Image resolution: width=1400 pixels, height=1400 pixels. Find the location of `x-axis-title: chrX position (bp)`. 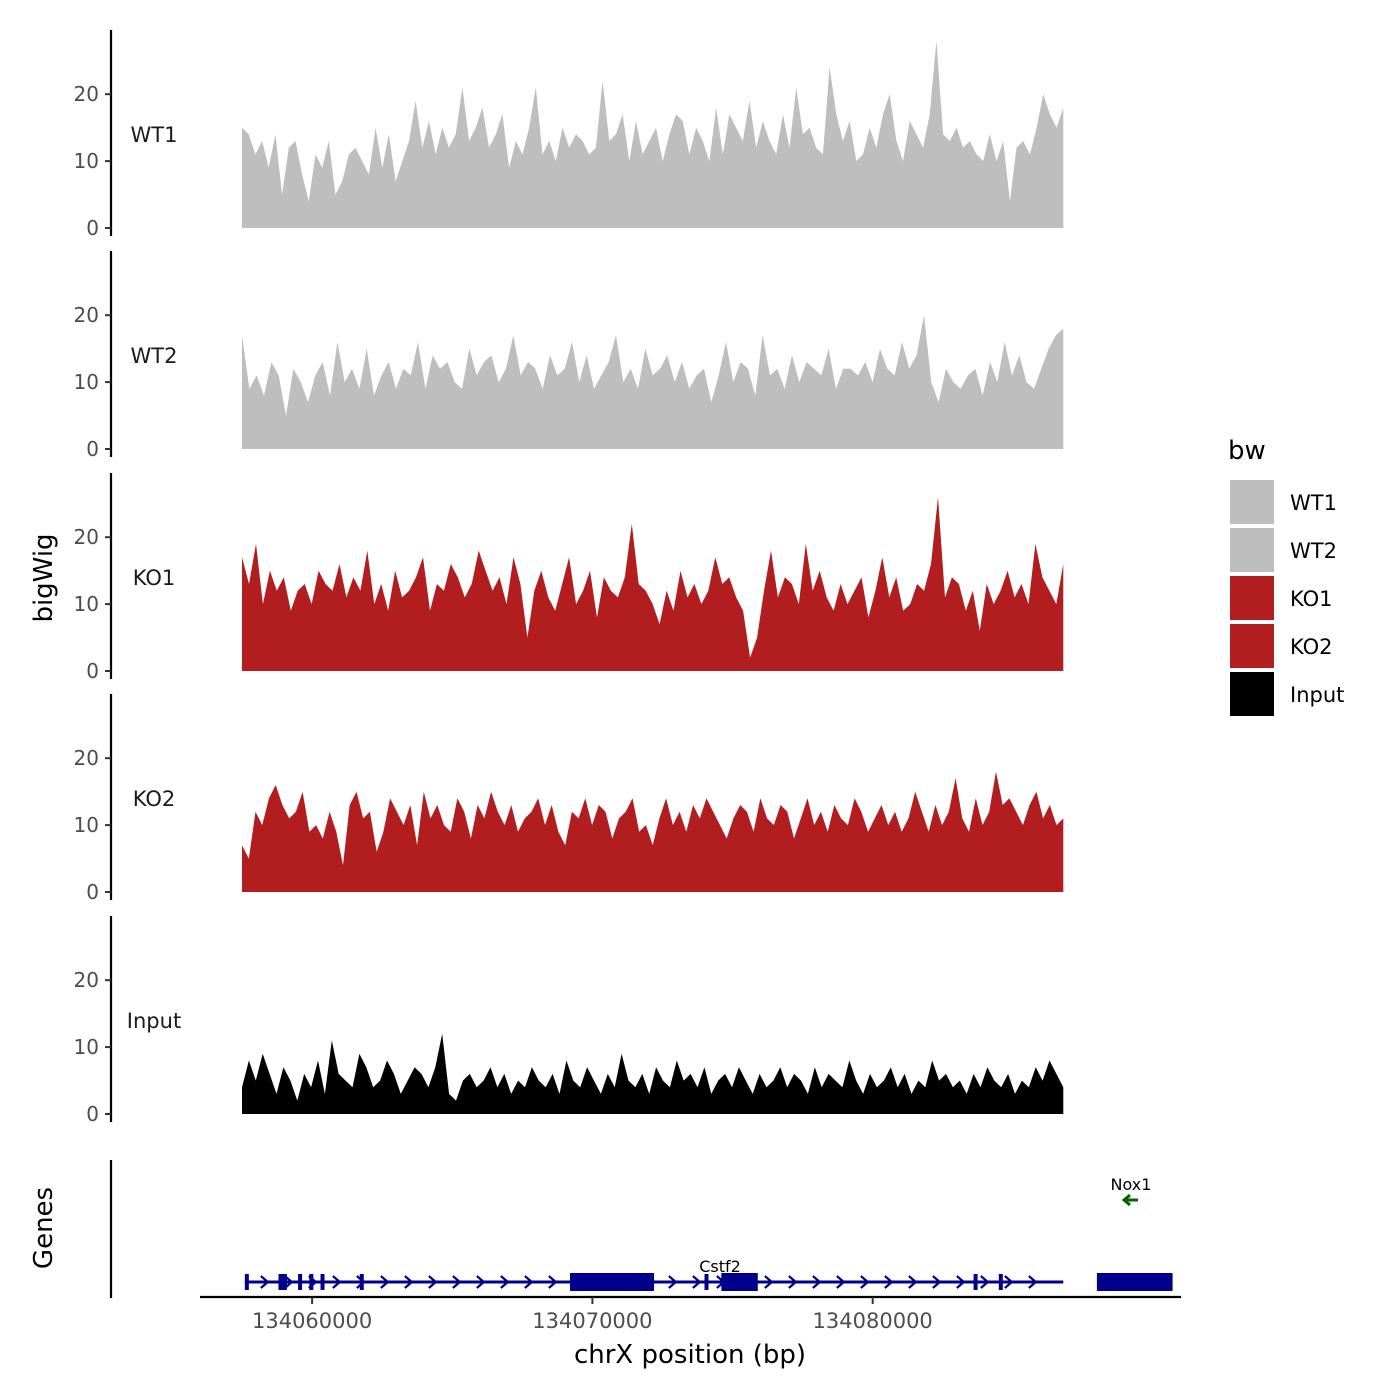

x-axis-title: chrX position (bp) is located at coordinates (690, 1355).